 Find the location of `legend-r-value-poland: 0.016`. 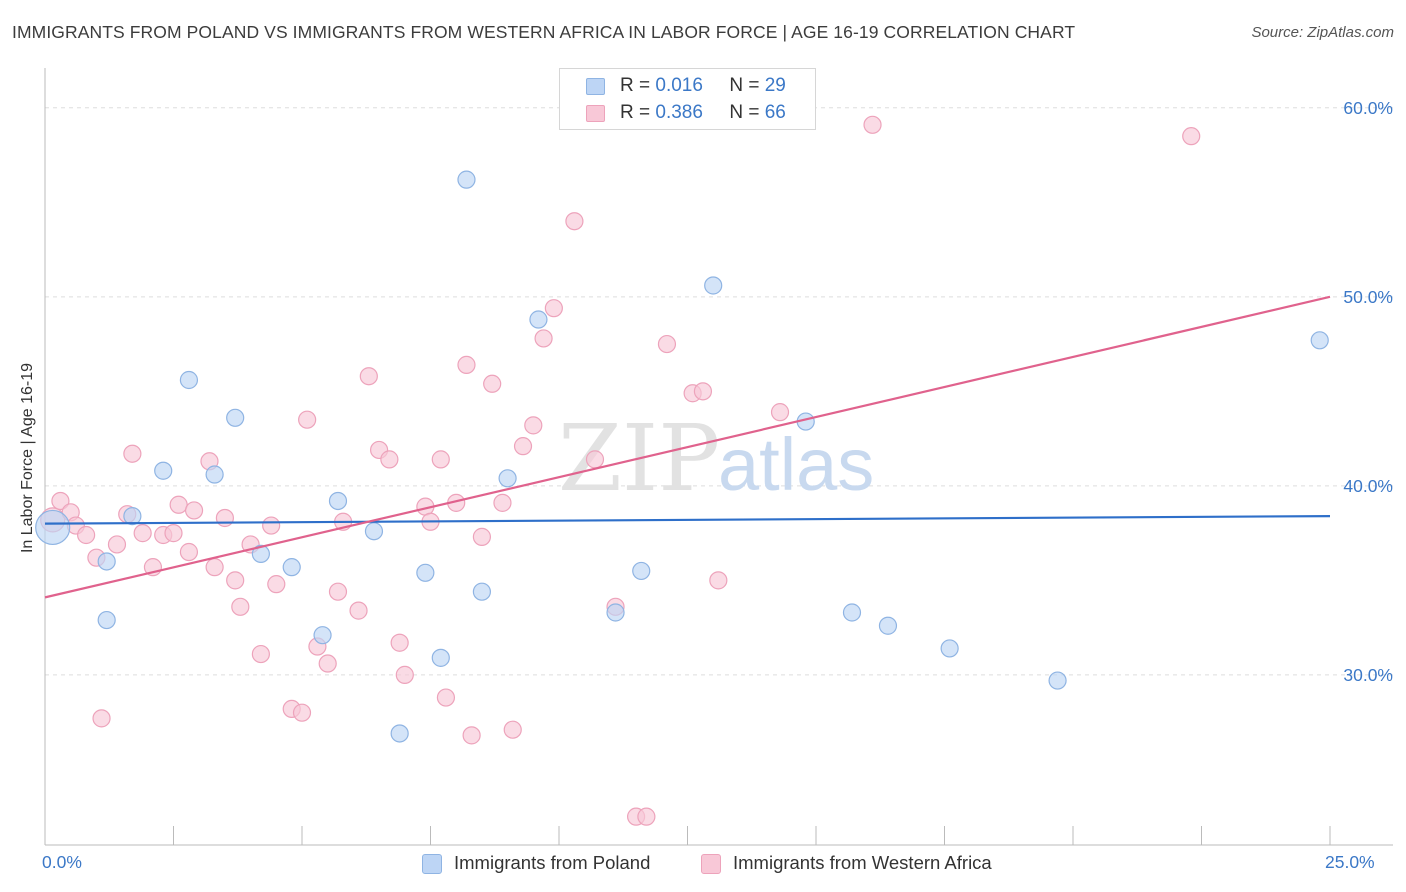

legend-r-value-poland: 0.016 is located at coordinates (679, 85).